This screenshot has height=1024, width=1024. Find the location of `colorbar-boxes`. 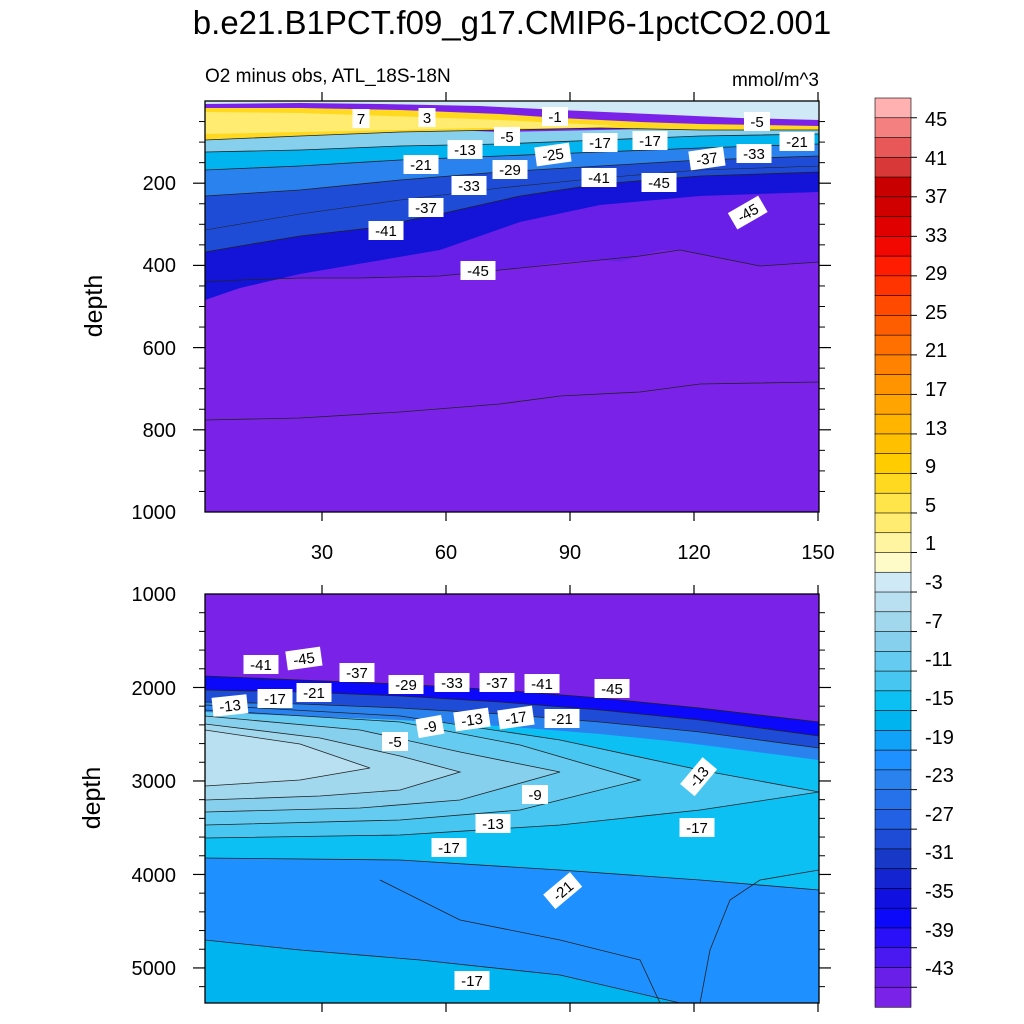

colorbar-boxes is located at coordinates (893, 552).